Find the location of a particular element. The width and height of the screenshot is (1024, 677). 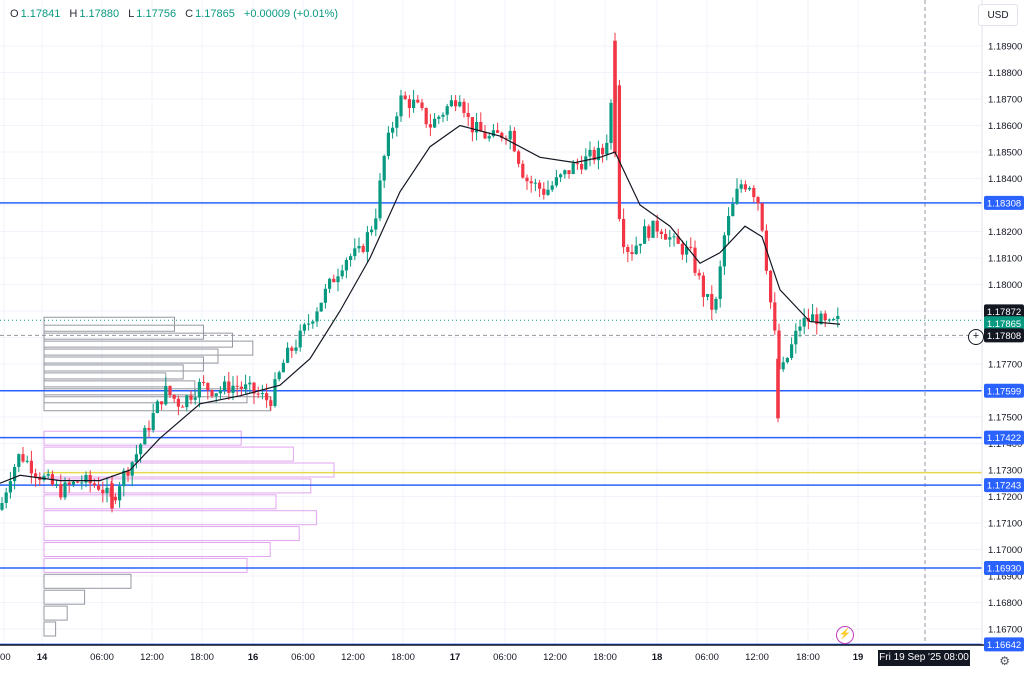

low-value: 1.17756 is located at coordinates (156, 14).